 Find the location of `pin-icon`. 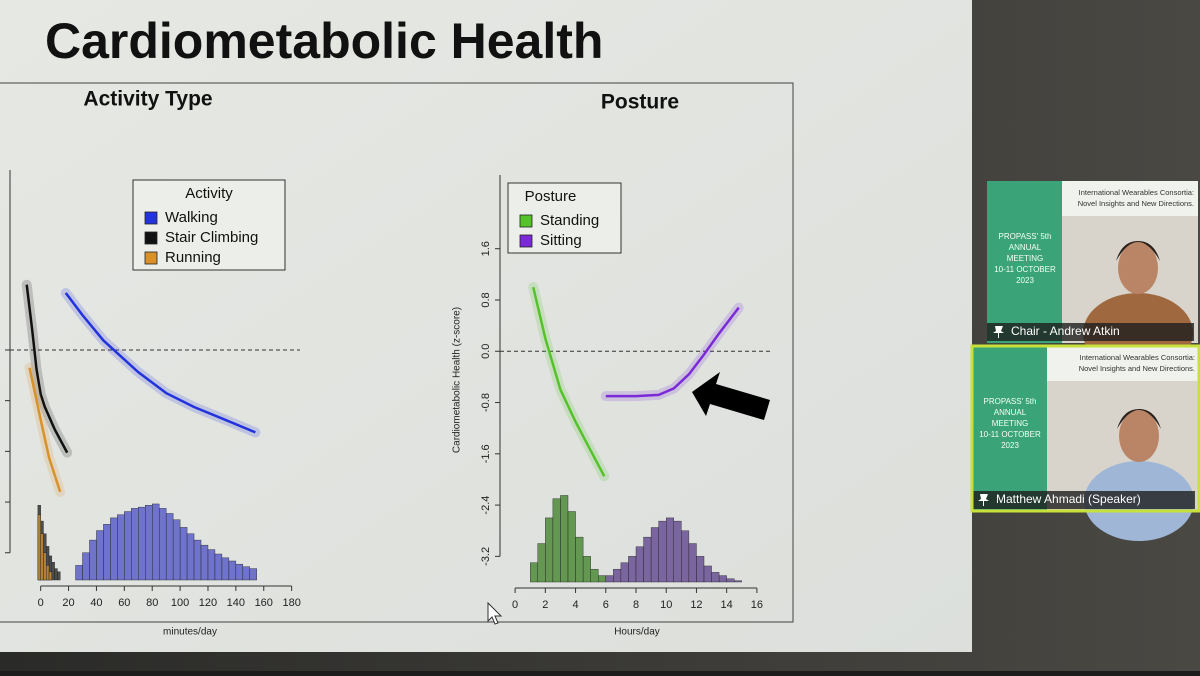

pin-icon is located at coordinates (983, 500).